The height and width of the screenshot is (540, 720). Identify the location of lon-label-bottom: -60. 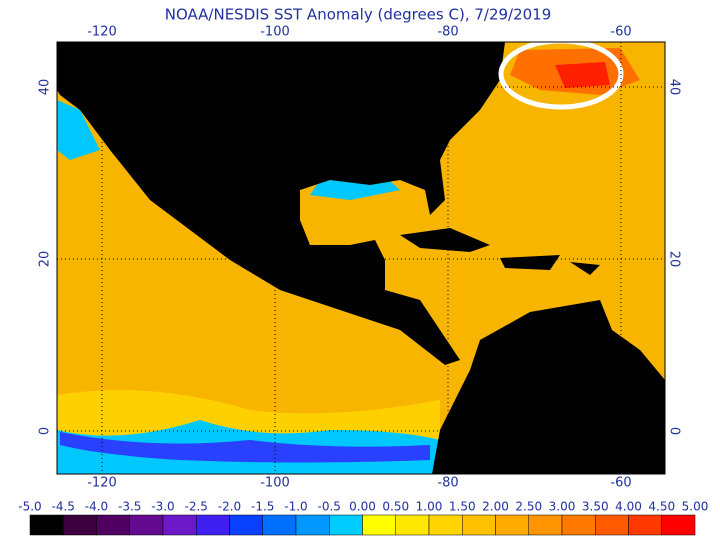
(620, 483).